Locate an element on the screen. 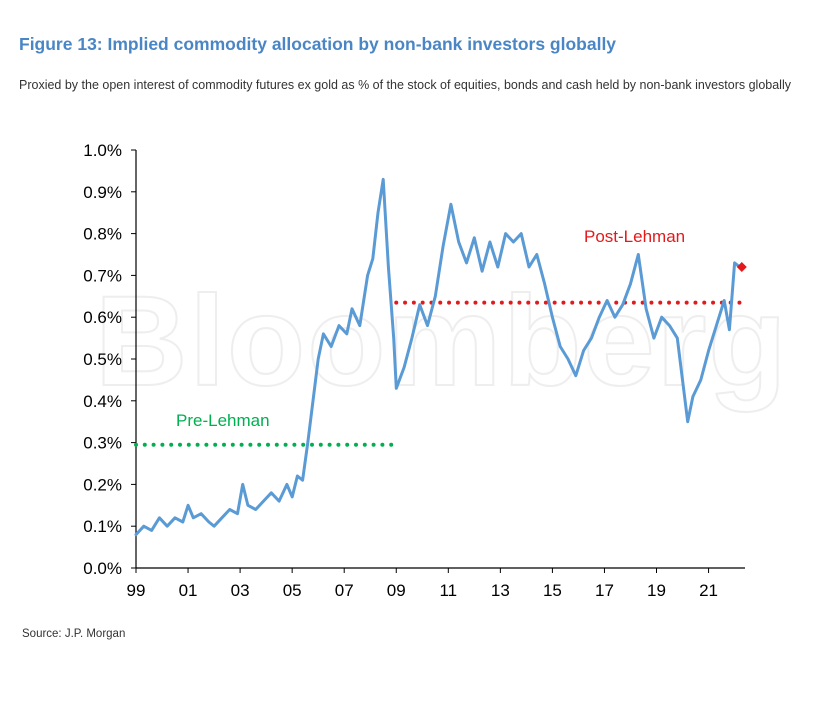  y-tick-label: 0.5% is located at coordinates (102, 359).